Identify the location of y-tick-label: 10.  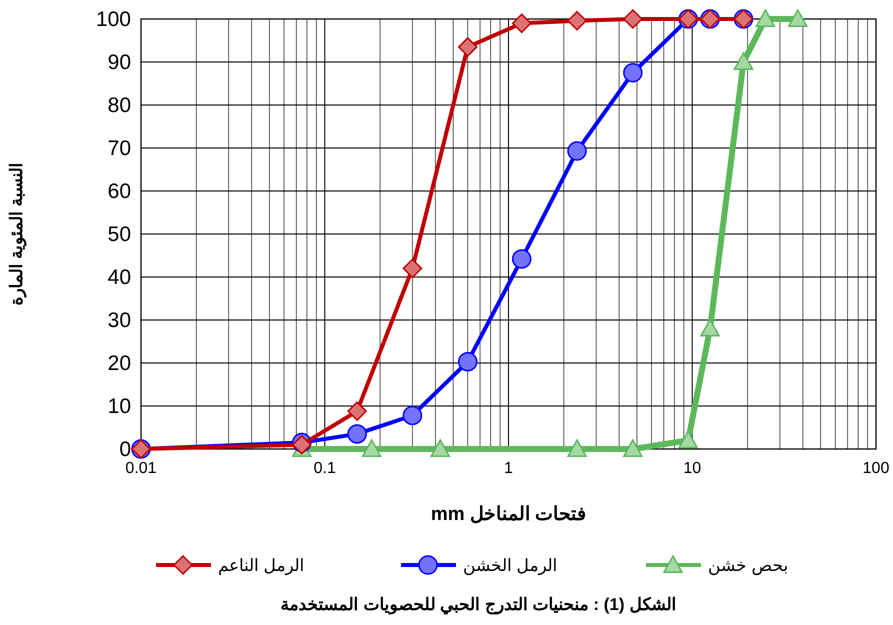
(119, 406).